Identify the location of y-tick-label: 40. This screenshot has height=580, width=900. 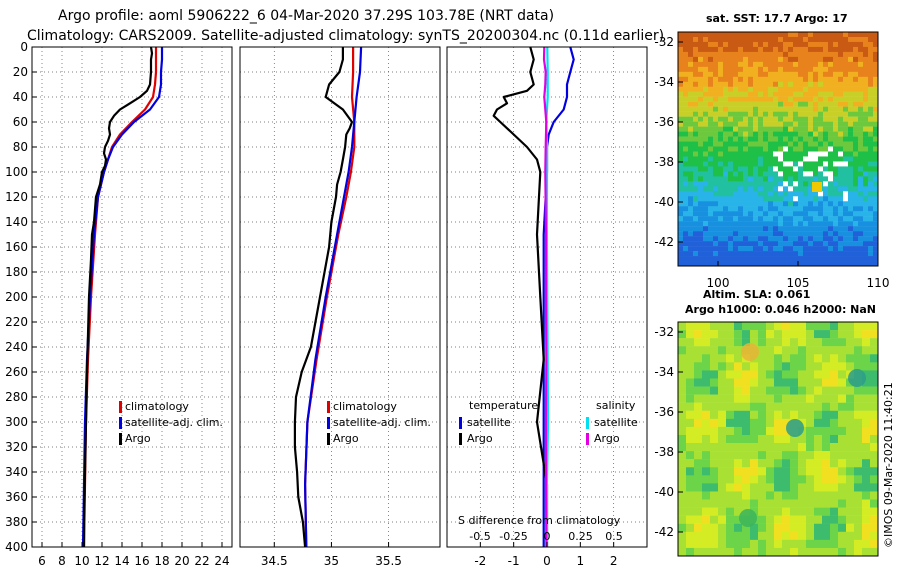
(20, 97).